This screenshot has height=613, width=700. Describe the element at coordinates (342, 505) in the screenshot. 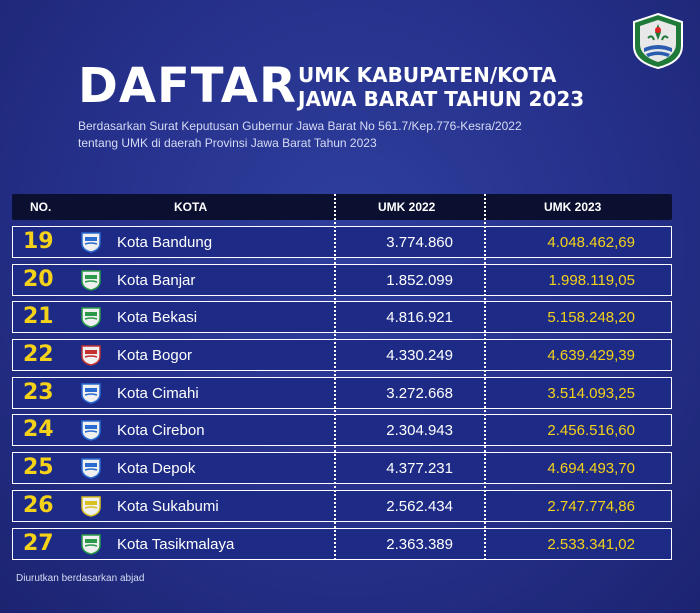

I see `table-row: 26 Kota Sukabumi 2.562.434 2.747.774,86` at that location.